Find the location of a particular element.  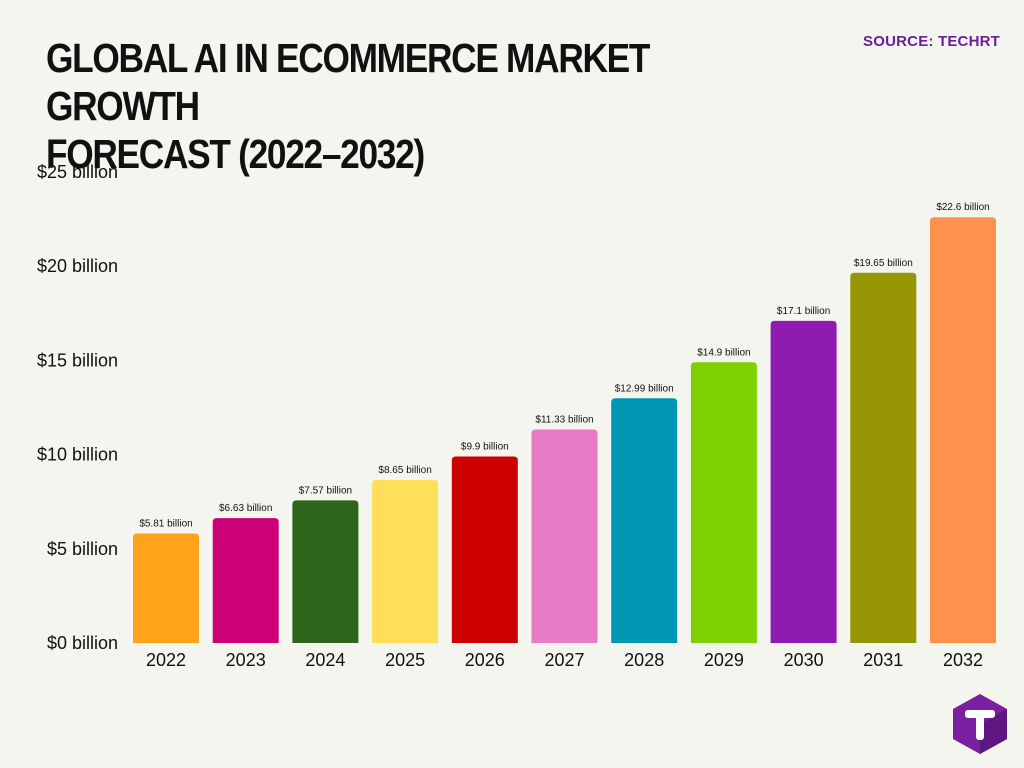

data-label-2032: $22.6 billion is located at coordinates (962, 207).